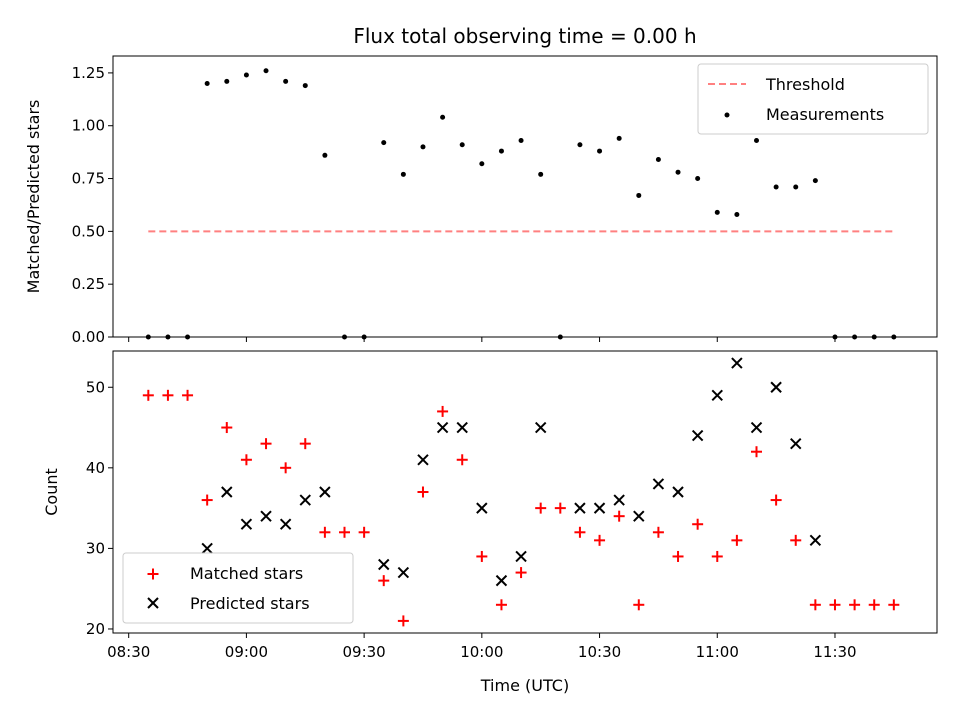  I want to click on legend-threshold-label: Threshold, so click(805, 84).